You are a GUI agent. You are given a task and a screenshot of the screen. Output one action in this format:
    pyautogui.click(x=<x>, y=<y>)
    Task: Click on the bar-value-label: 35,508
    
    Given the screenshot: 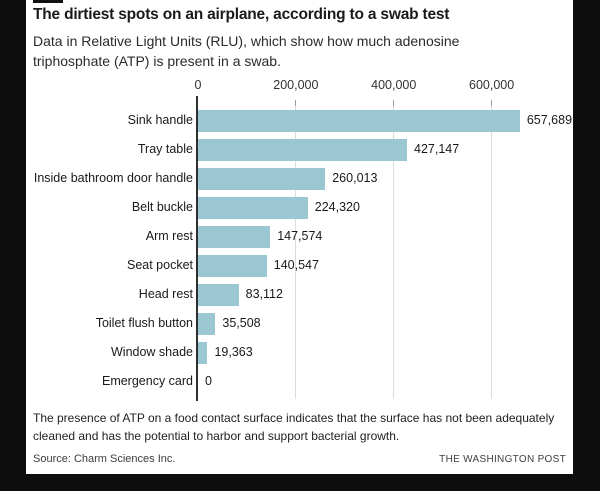 What is the action you would take?
    pyautogui.click(x=241, y=323)
    